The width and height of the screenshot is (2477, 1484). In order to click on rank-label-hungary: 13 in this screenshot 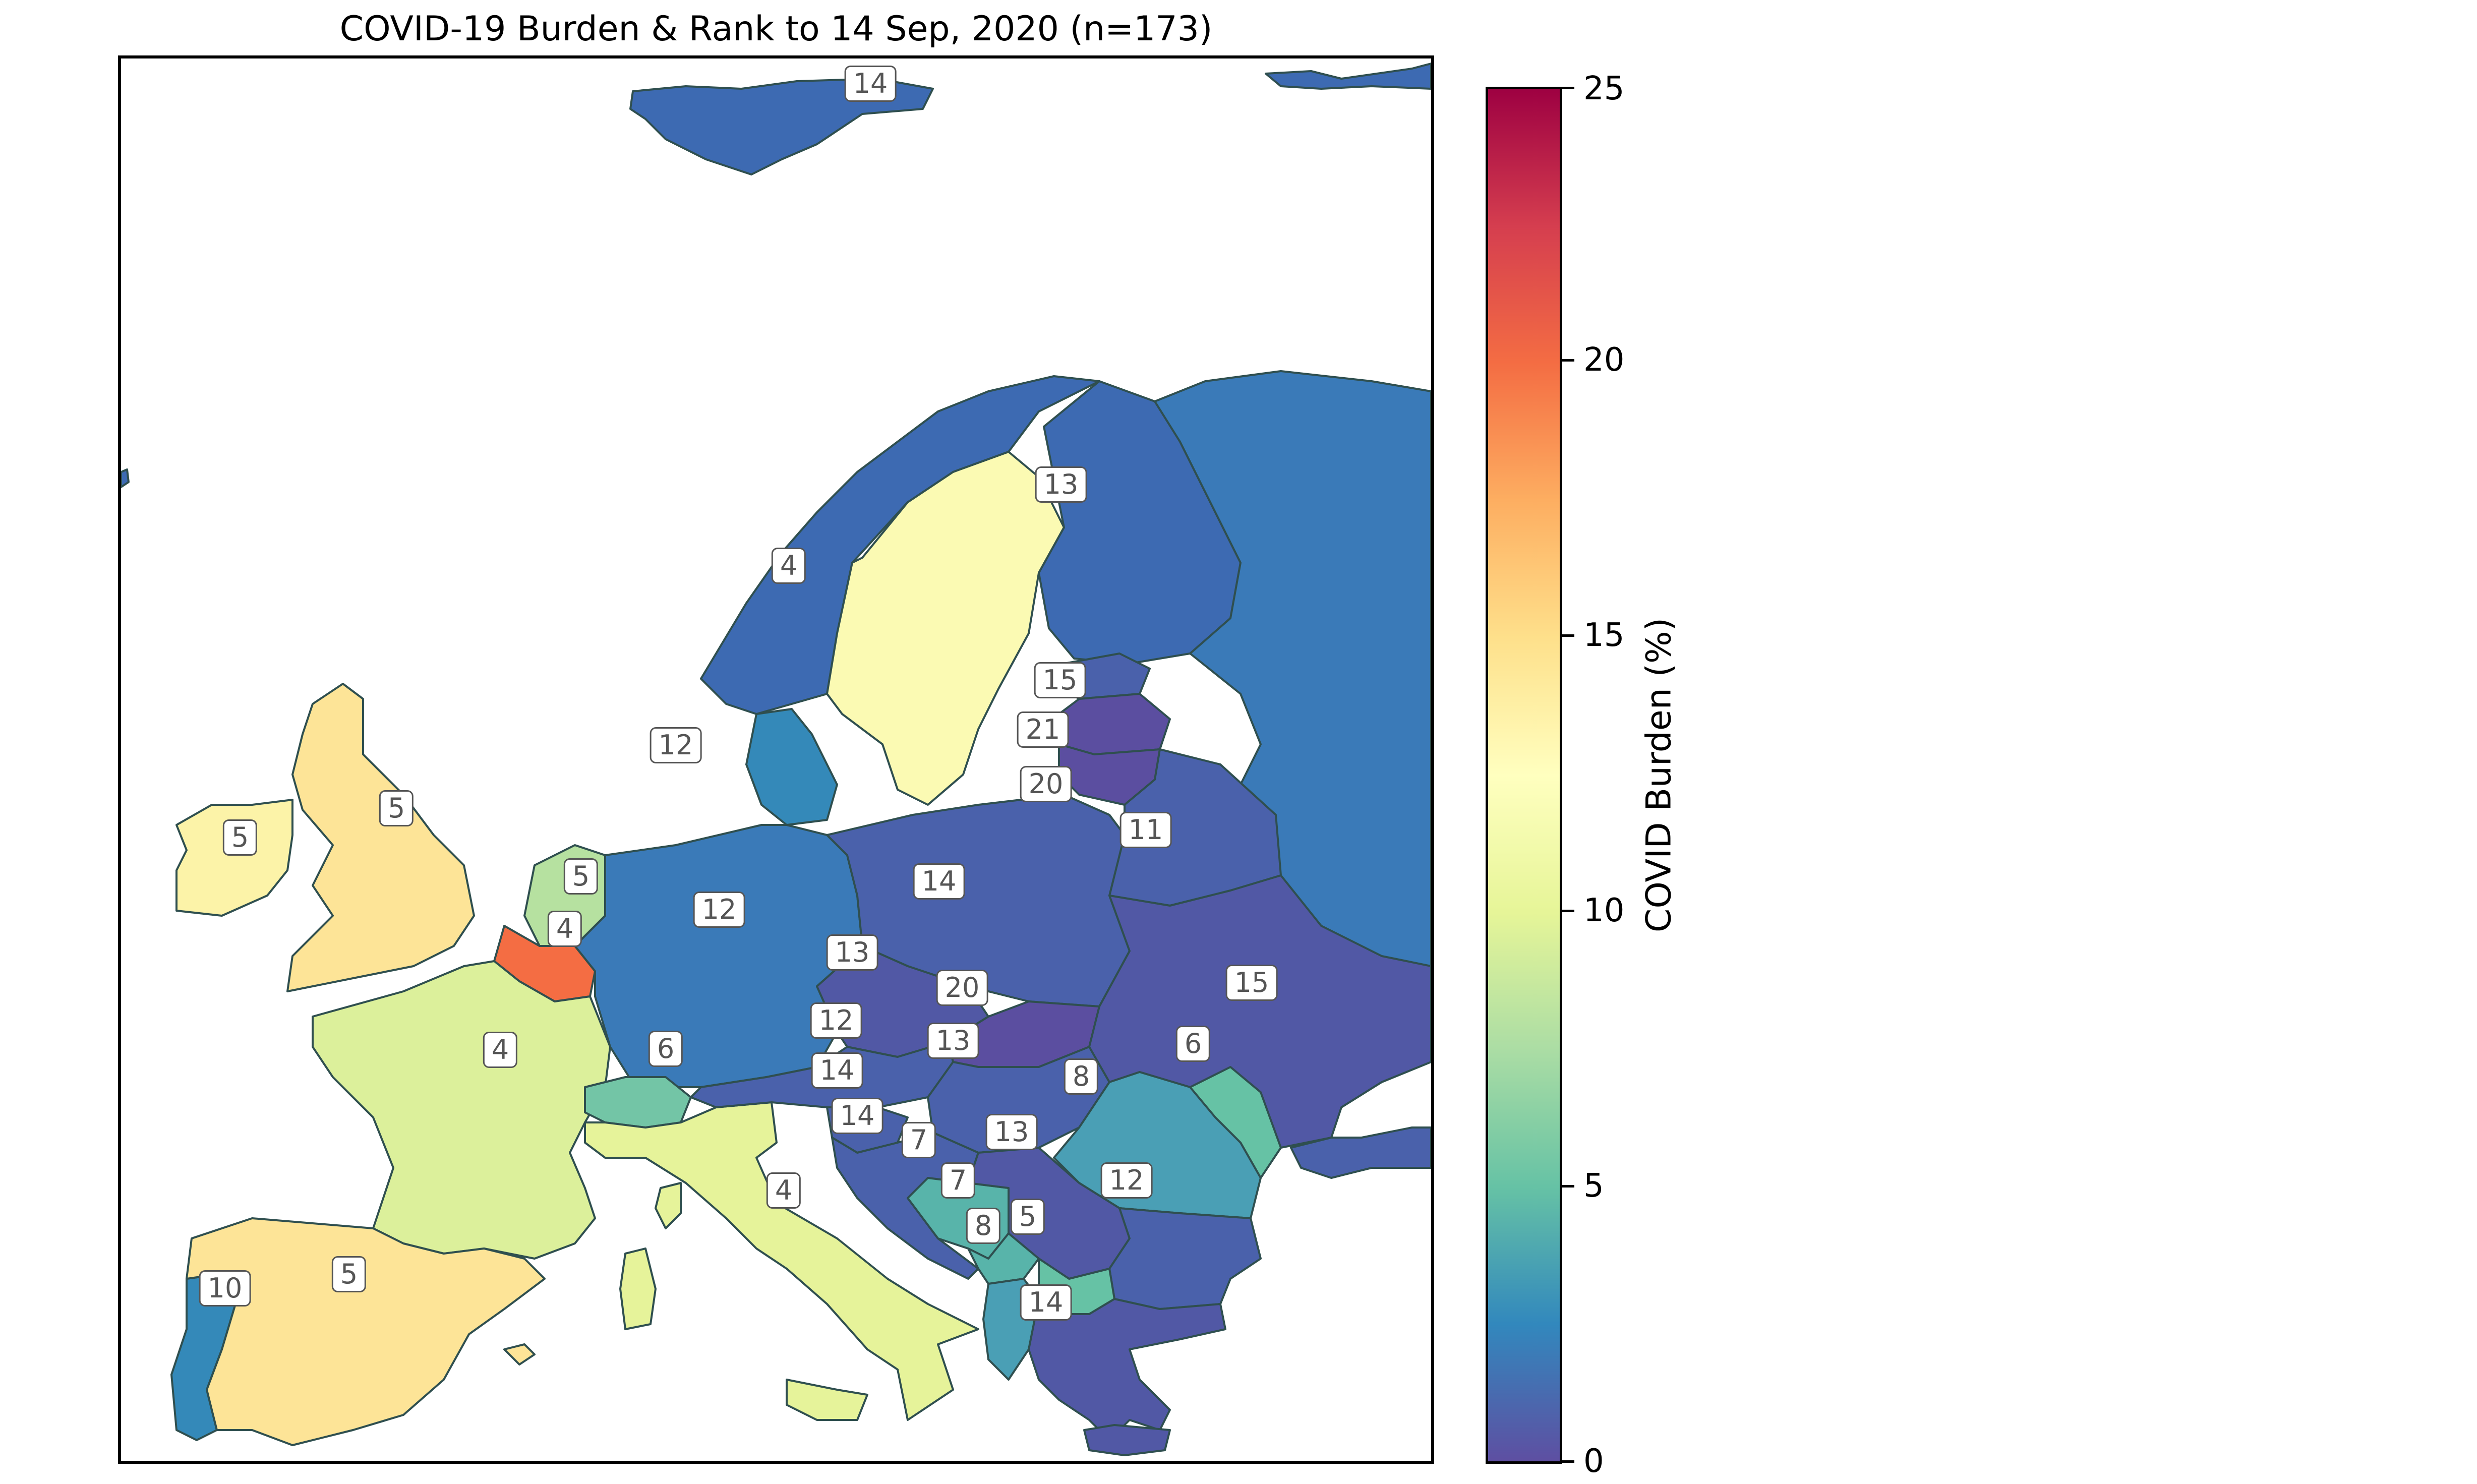, I will do `click(953, 1041)`.